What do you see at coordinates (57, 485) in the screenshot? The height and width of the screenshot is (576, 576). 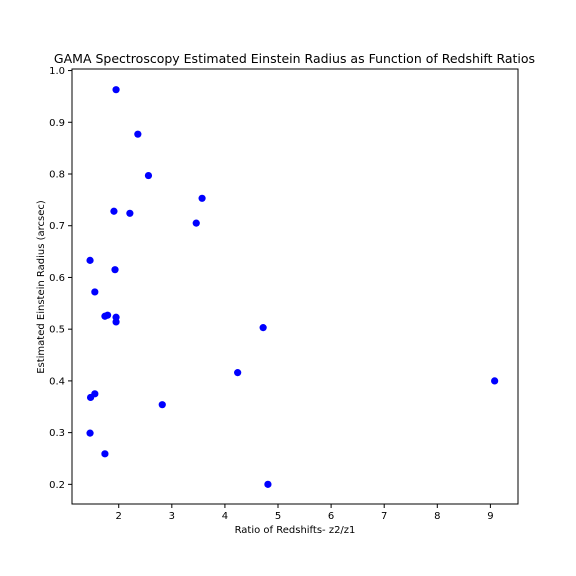 I see `y-tick-label: 0.2` at bounding box center [57, 485].